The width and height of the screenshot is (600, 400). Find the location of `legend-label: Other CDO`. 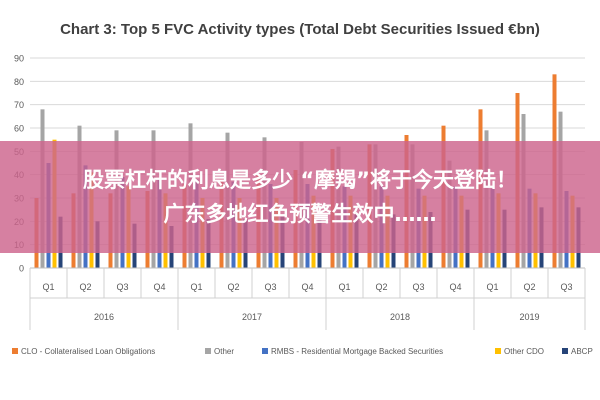

legend-label: Other CDO is located at coordinates (524, 351).